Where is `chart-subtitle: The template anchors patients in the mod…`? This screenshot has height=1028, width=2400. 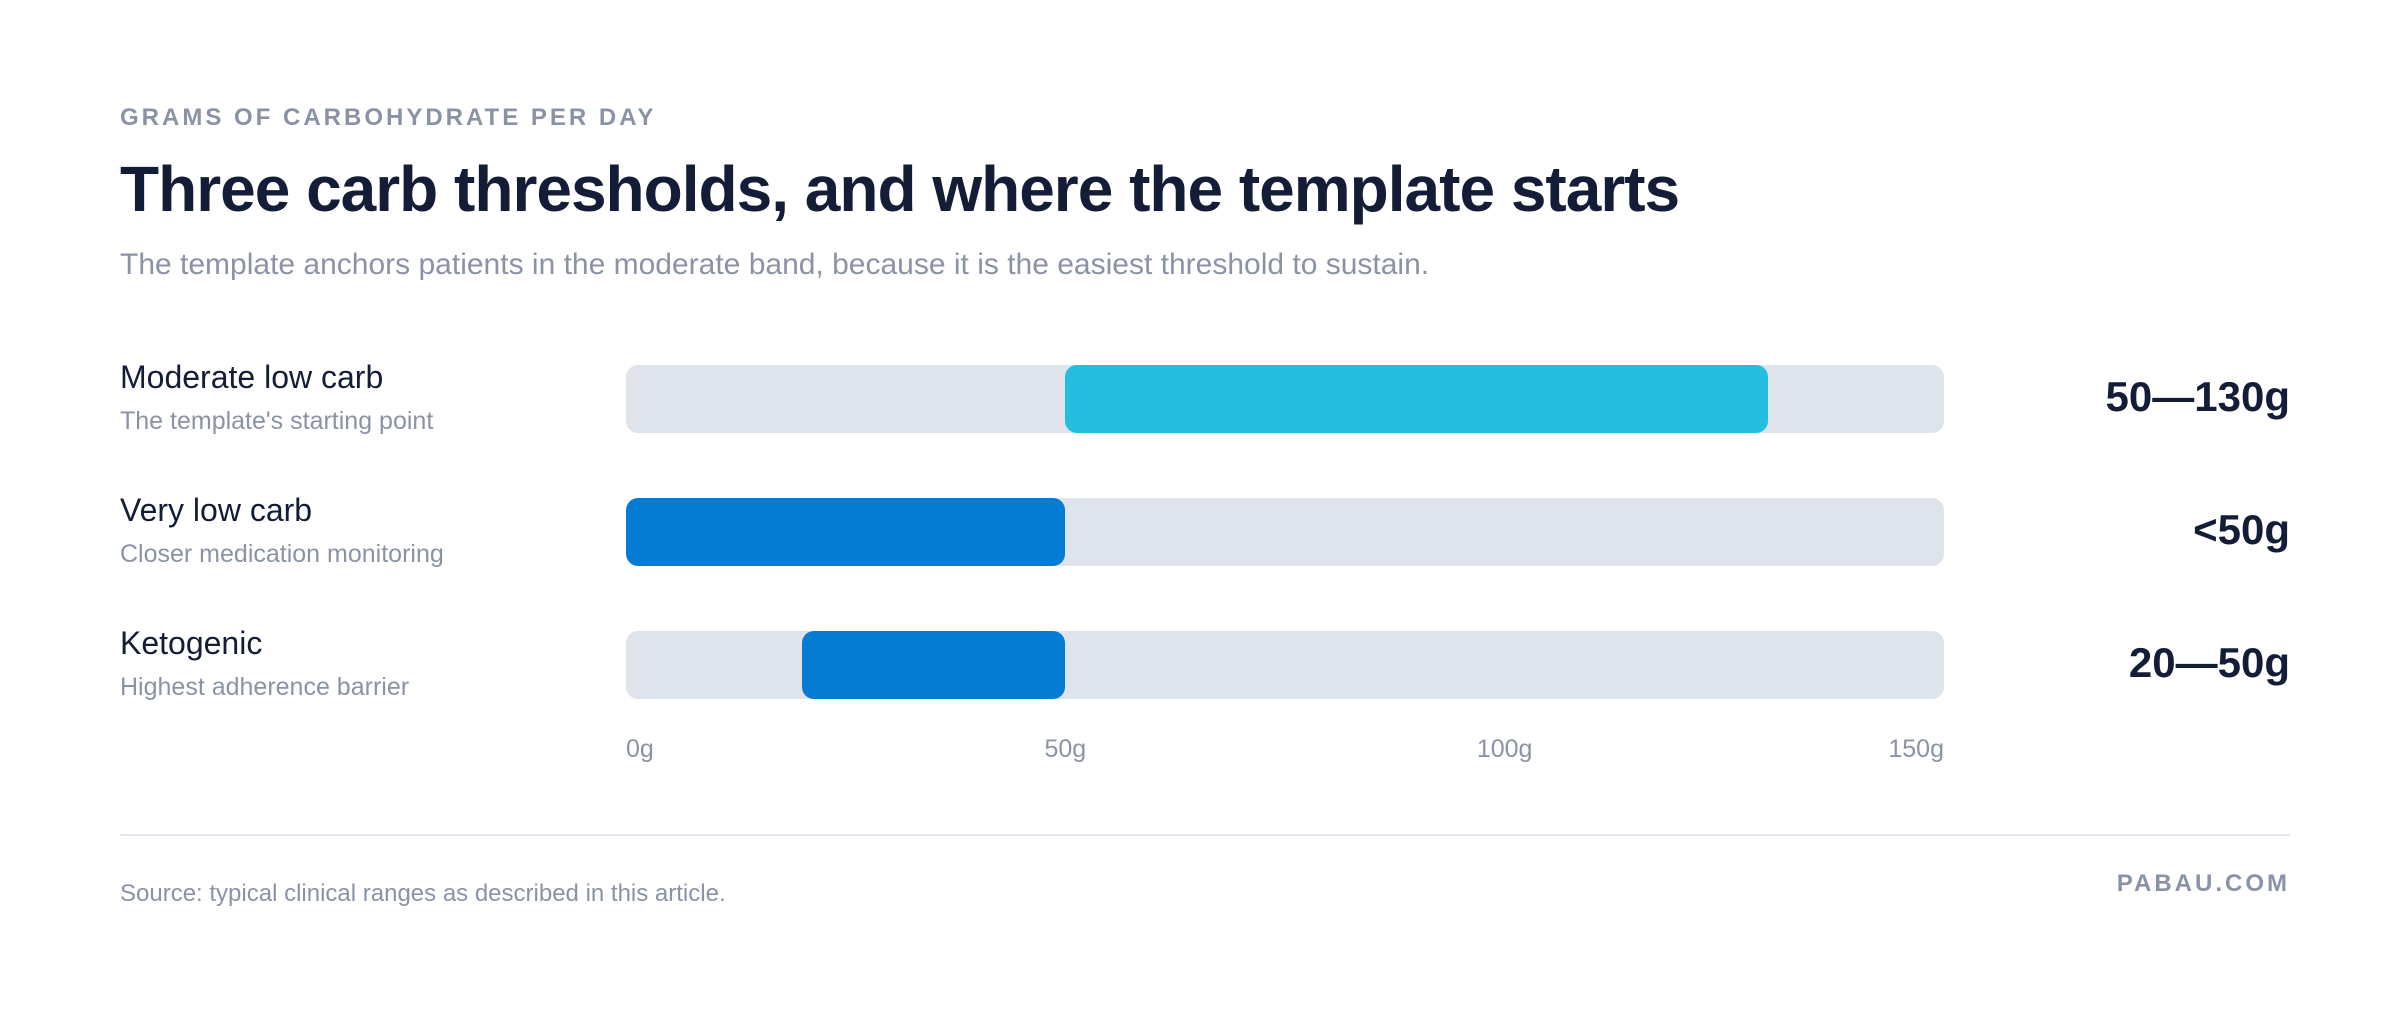
chart-subtitle: The template anchors patients in the mod… is located at coordinates (775, 264).